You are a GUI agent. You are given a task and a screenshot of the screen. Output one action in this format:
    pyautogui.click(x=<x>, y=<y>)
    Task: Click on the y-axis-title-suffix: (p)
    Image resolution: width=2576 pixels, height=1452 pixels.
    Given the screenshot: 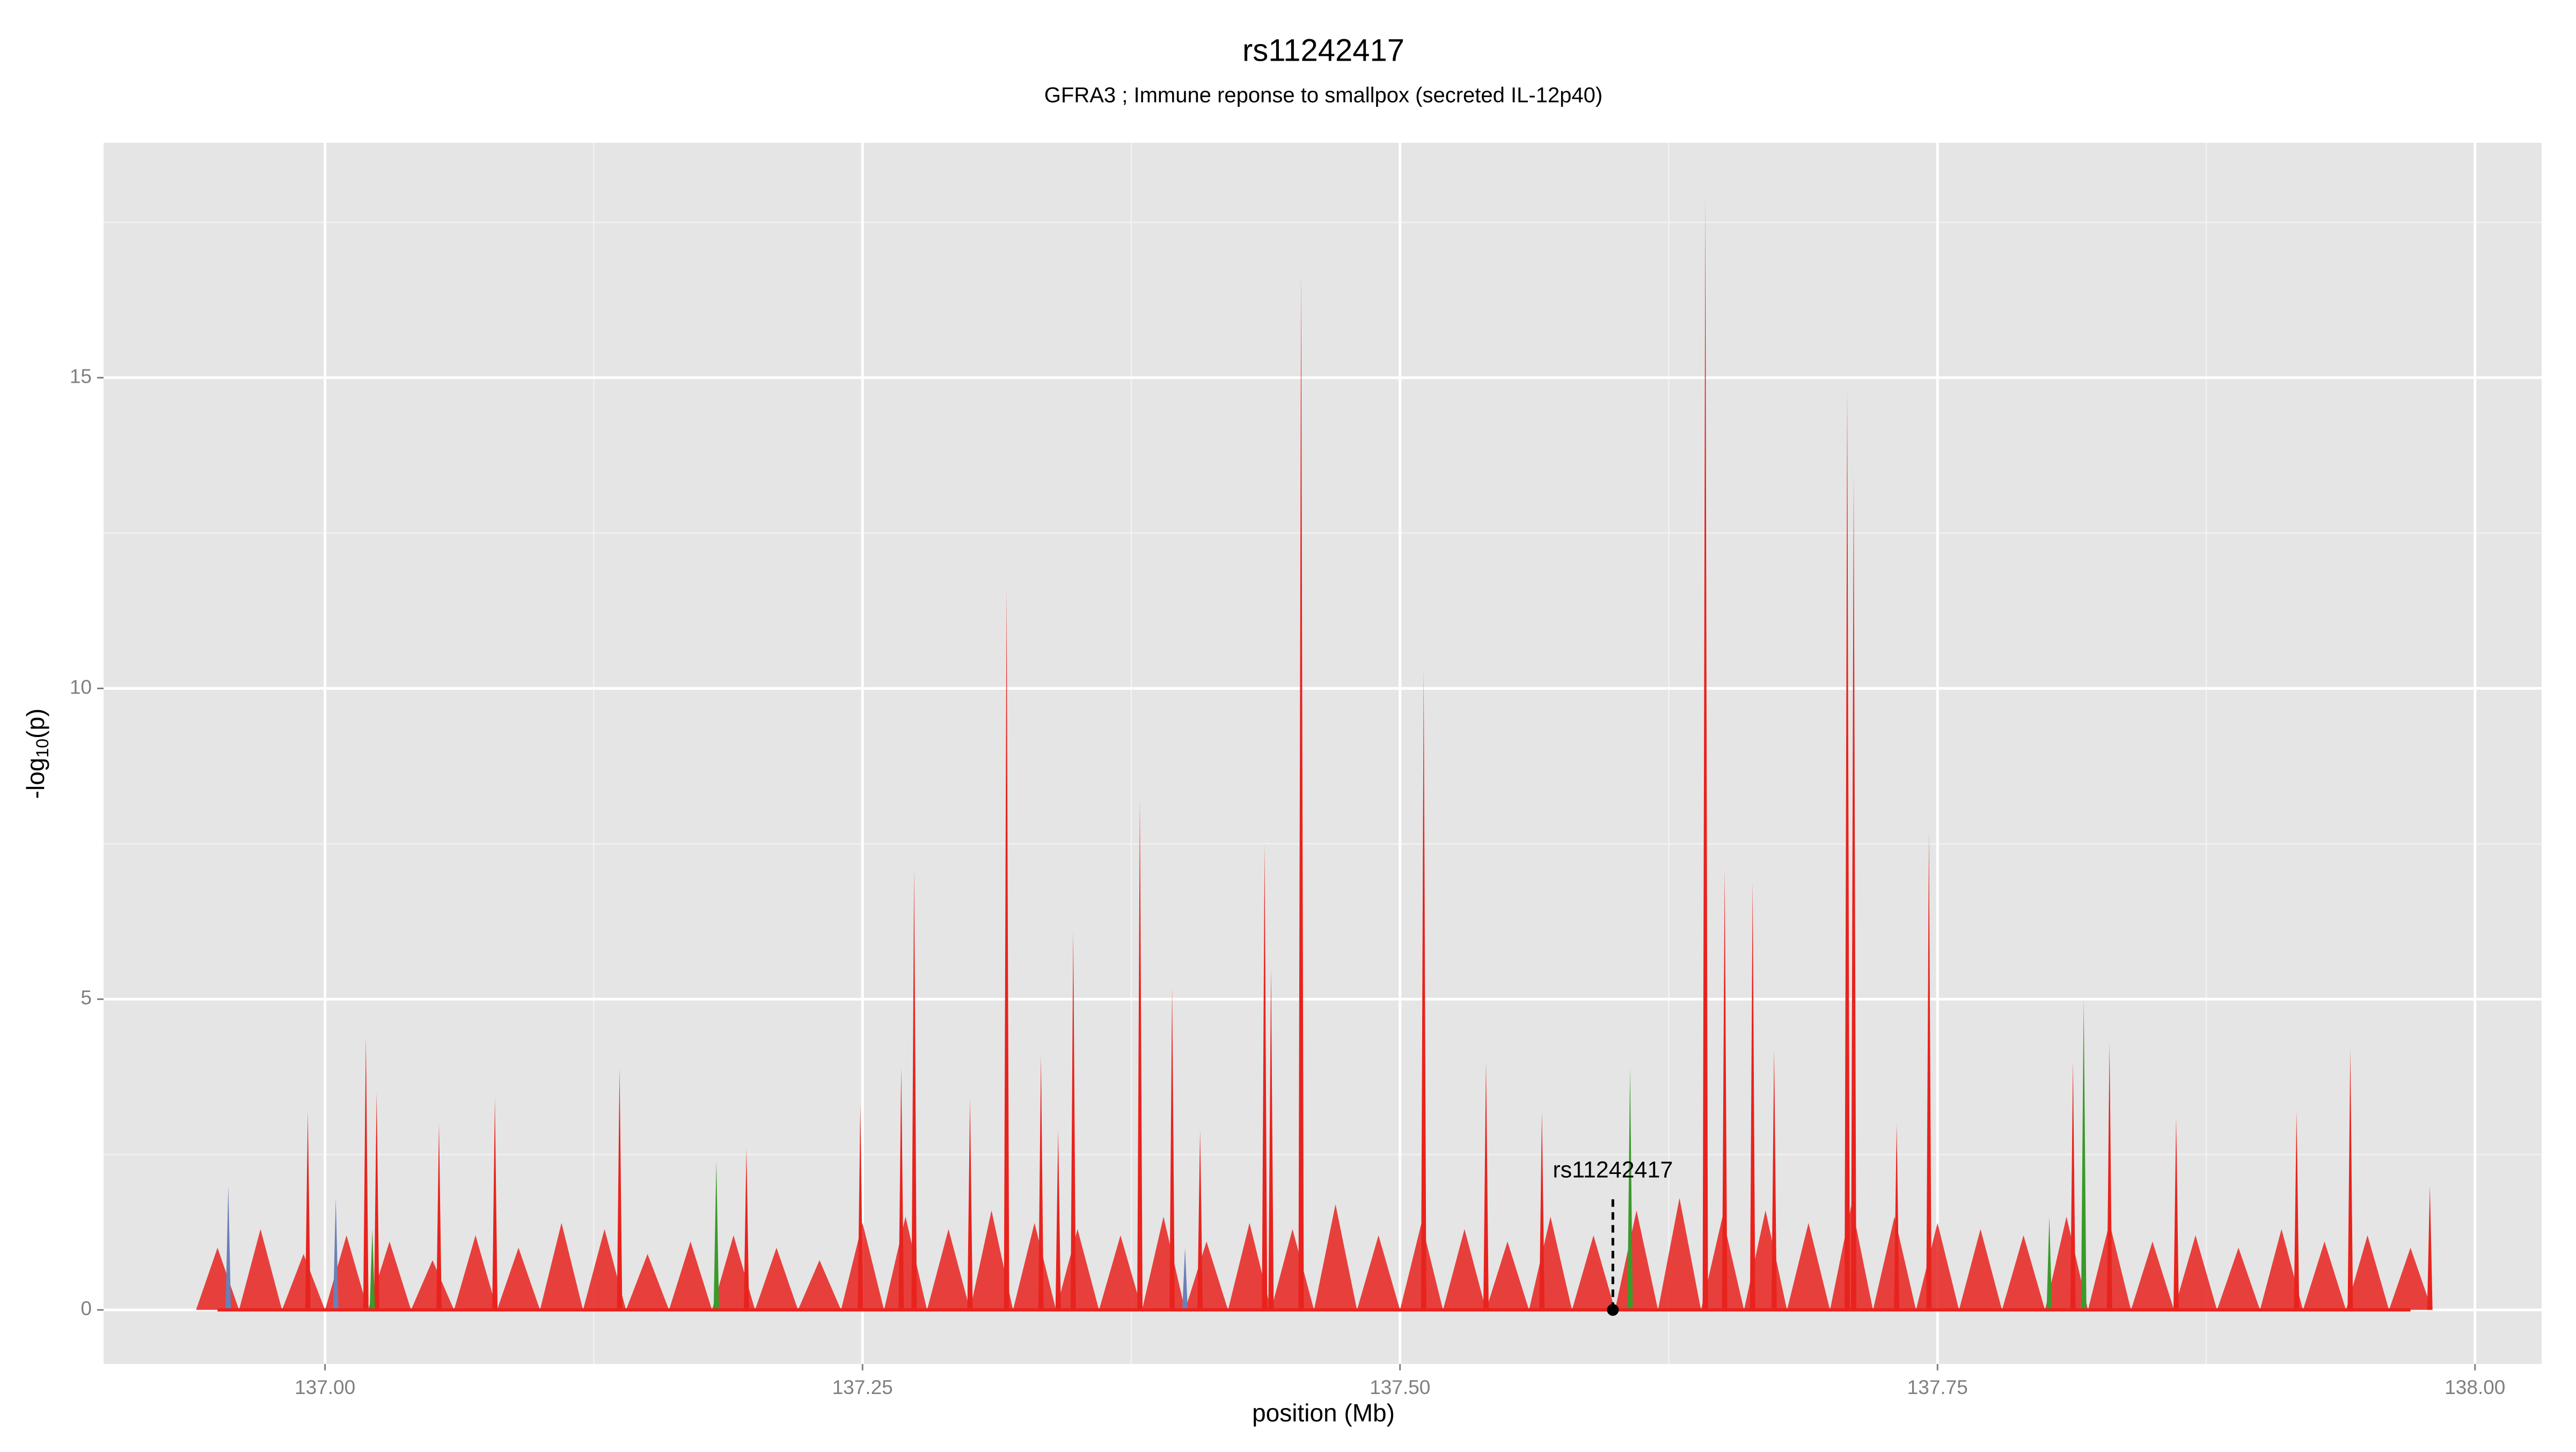 What is the action you would take?
    pyautogui.click(x=35, y=724)
    